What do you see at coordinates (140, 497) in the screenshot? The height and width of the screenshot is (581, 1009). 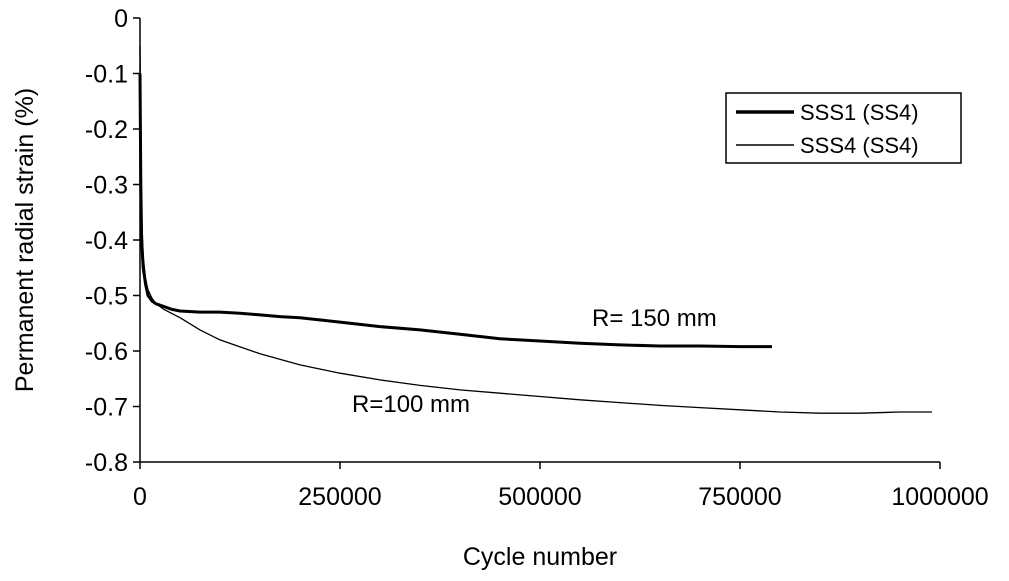 I see `x-tick-label: 0` at bounding box center [140, 497].